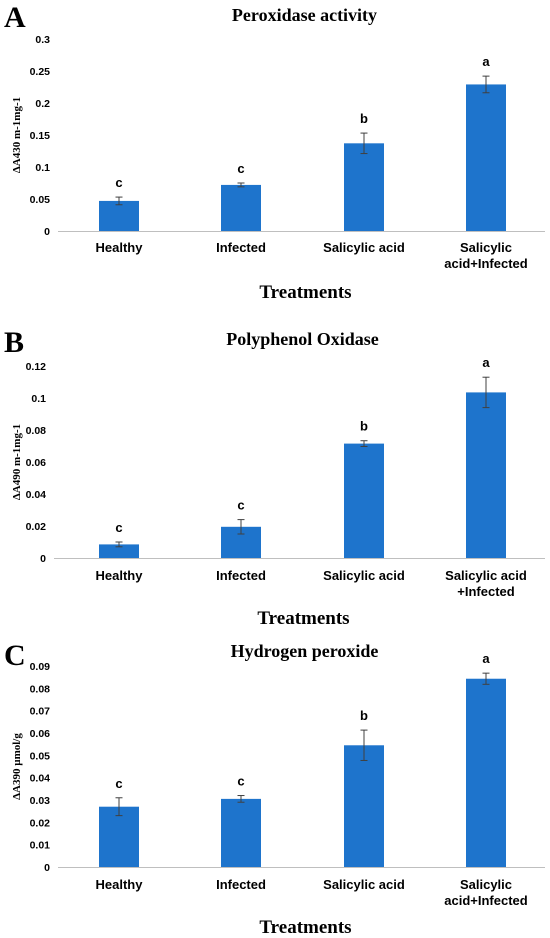 The height and width of the screenshot is (938, 550). I want to click on y-tick-label: 0.15, so click(40, 136).